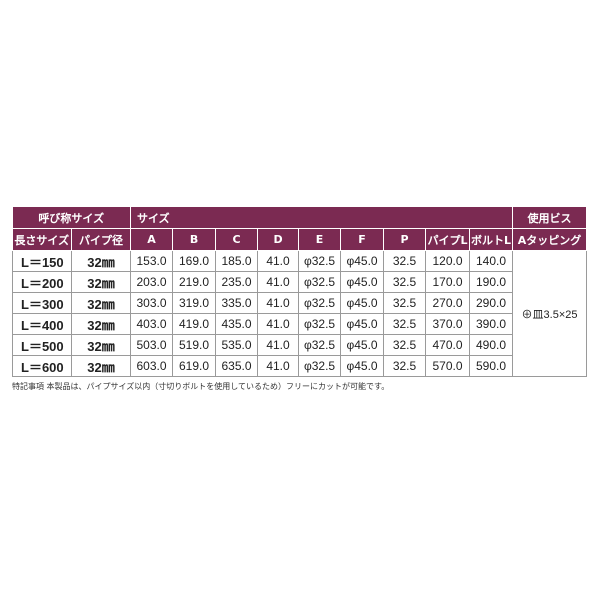 This screenshot has height=600, width=600. What do you see at coordinates (491, 324) in the screenshot?
I see `value-cell: 390.0` at bounding box center [491, 324].